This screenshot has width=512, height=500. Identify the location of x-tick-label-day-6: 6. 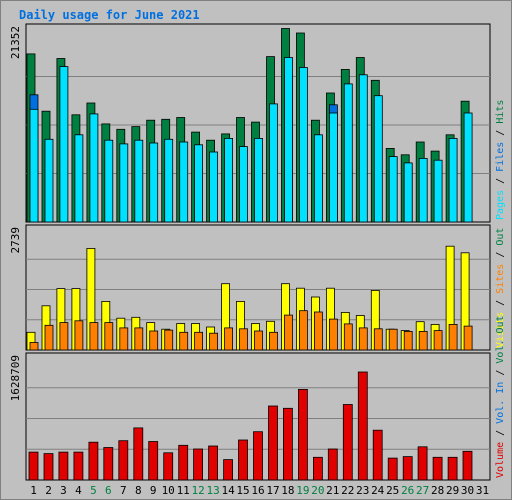
(108, 490).